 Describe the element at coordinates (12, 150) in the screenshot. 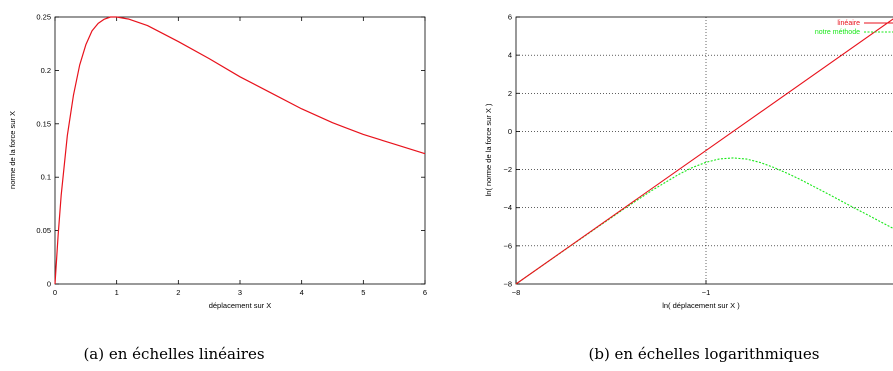

I see `y-axis-label-a: norme de la force sur X` at that location.